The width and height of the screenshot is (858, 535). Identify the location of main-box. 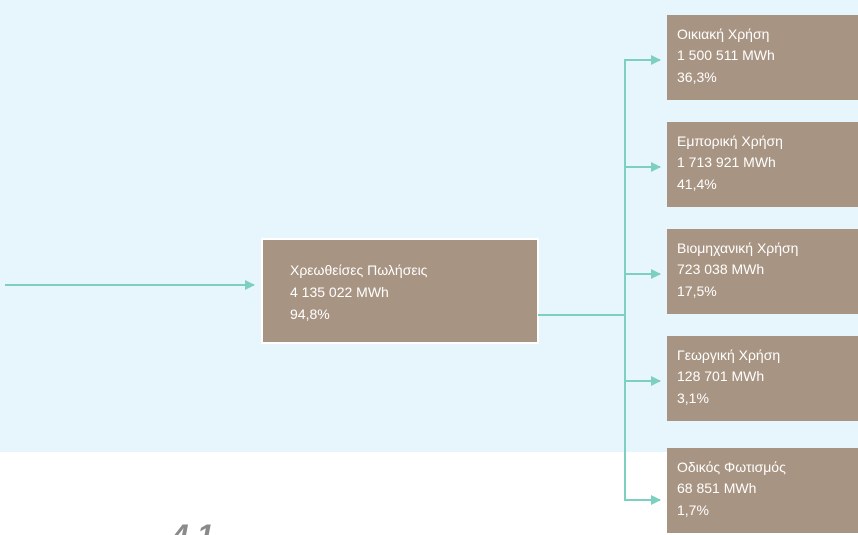
(400, 291).